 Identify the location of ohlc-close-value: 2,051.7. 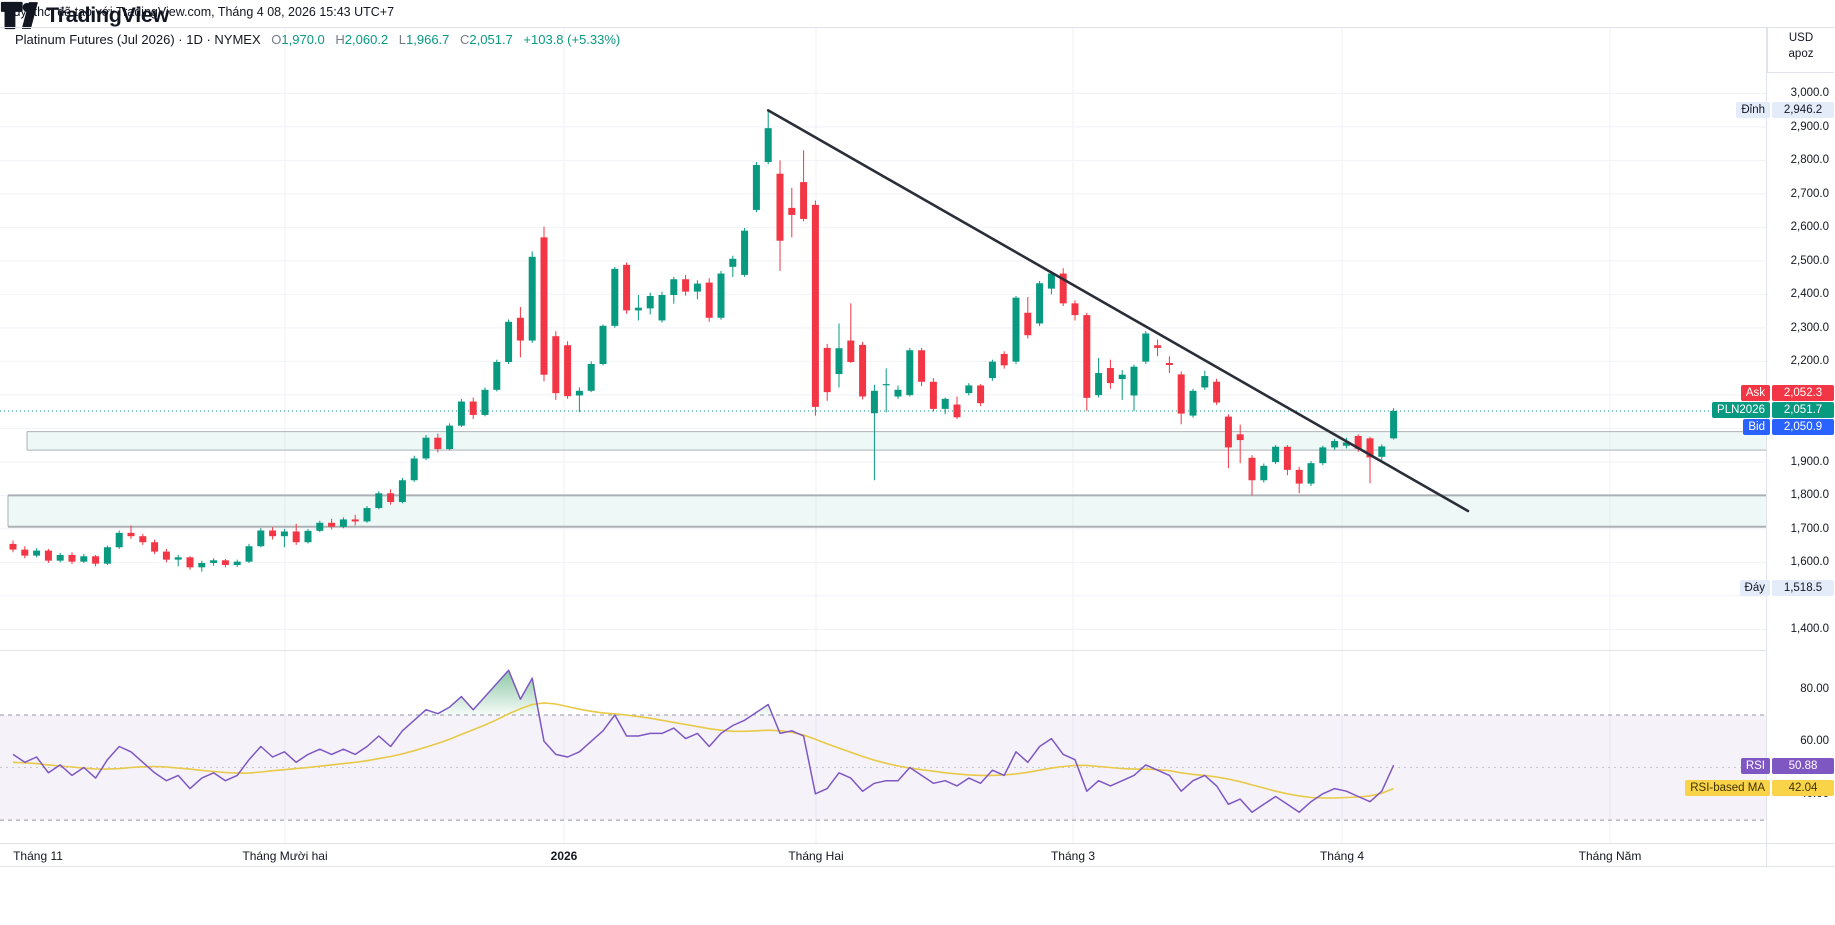
(491, 39).